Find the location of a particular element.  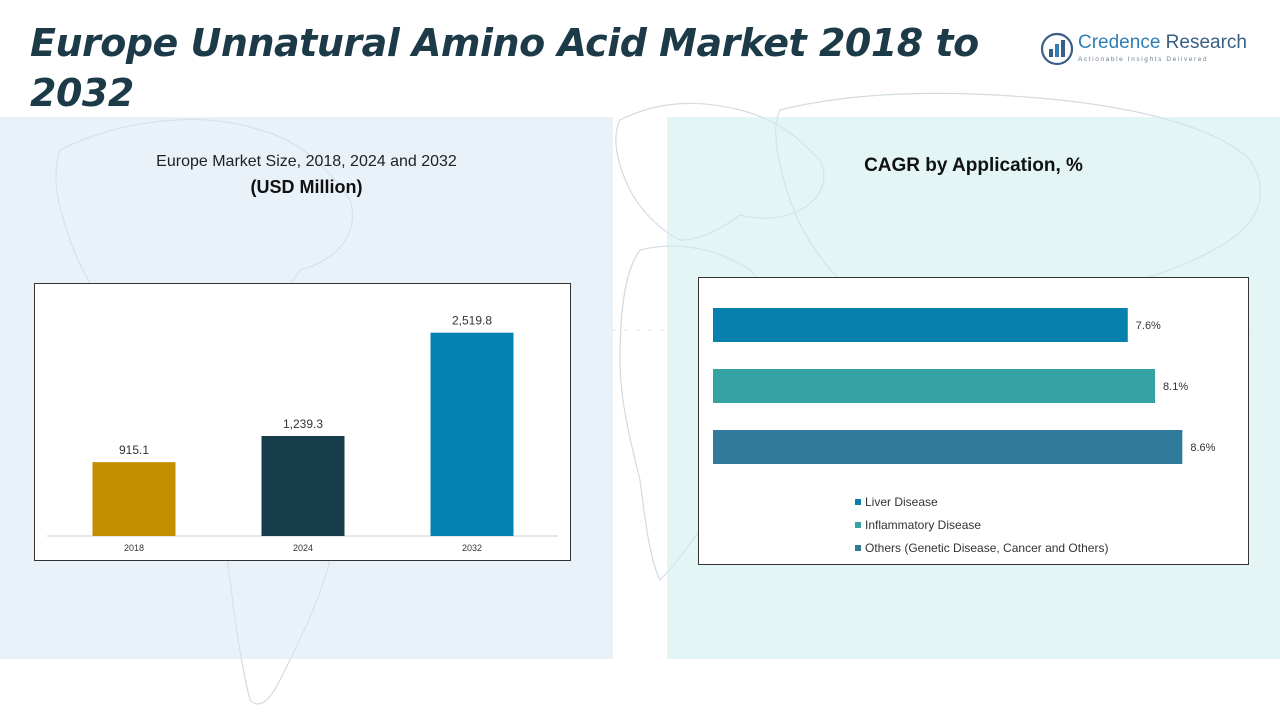

bar-value-label: 915.1 is located at coordinates (134, 450).